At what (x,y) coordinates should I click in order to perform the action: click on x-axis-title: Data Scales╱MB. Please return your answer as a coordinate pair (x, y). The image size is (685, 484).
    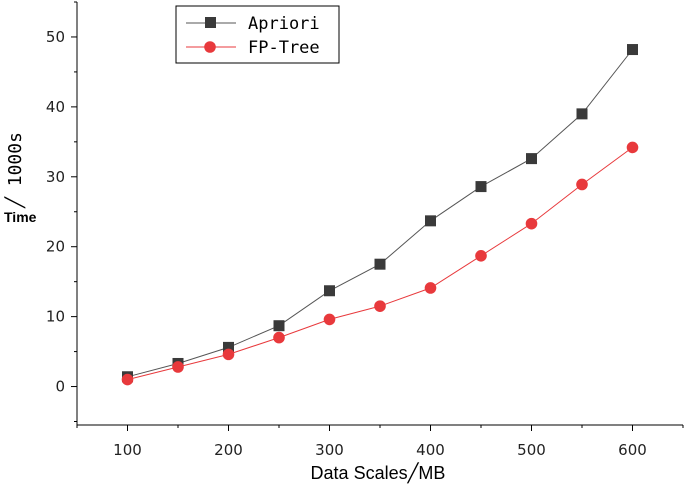
    Looking at the image, I should click on (378, 473).